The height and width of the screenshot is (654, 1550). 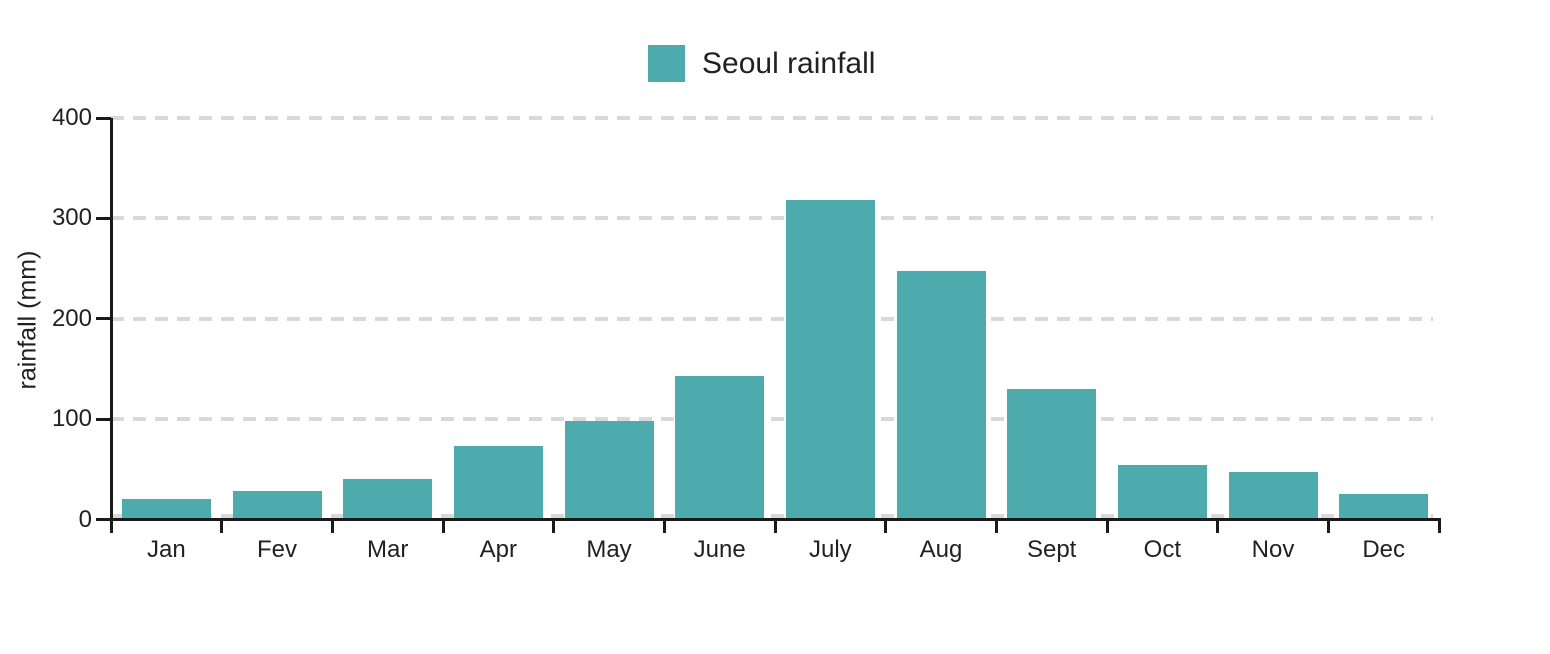 I want to click on y-axis-line, so click(x=111, y=319).